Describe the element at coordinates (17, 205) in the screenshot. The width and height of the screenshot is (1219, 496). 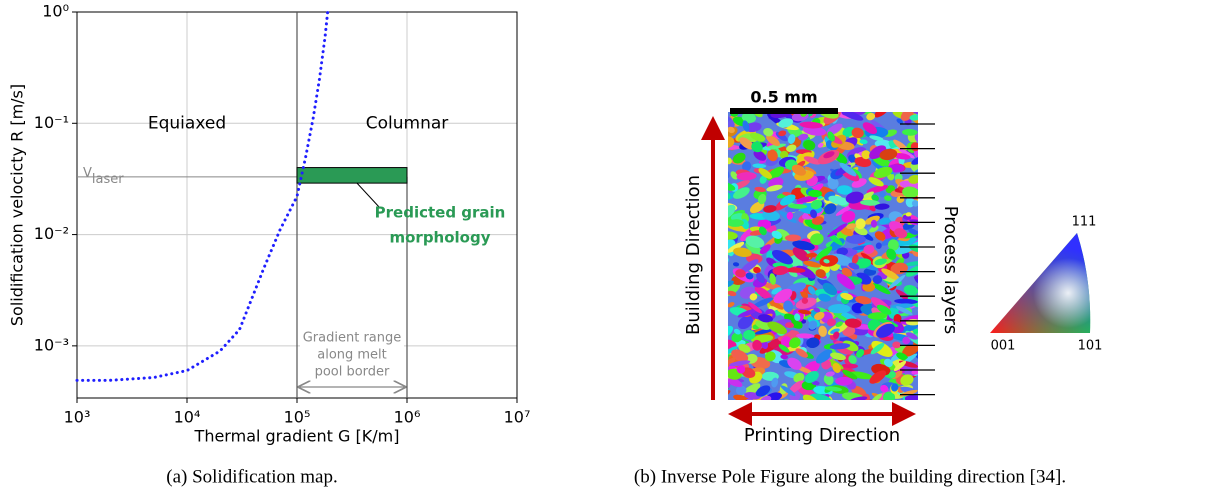
I see `y-axis-label: Solidification velocicty R [m/s]` at that location.